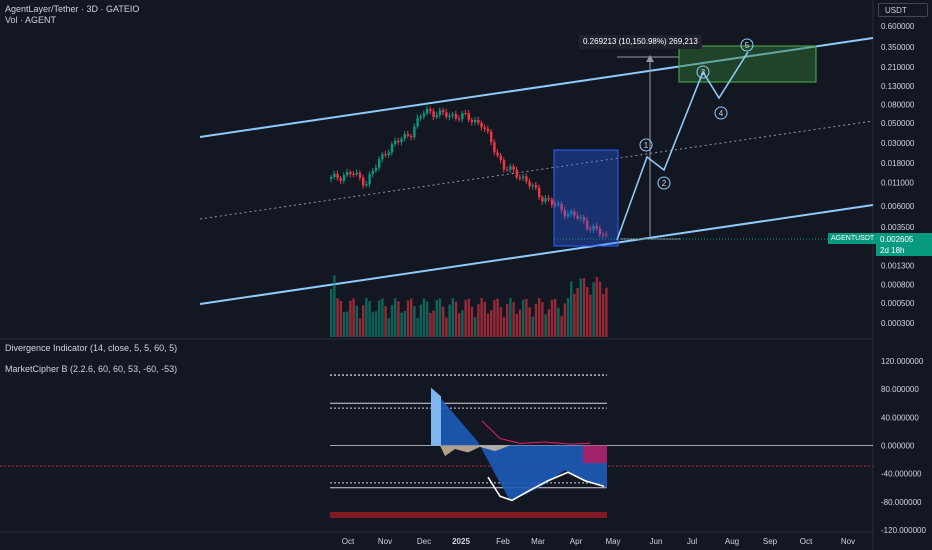 This screenshot has height=550, width=932. What do you see at coordinates (898, 105) in the screenshot?
I see `price-tick-label: 0.080000` at bounding box center [898, 105].